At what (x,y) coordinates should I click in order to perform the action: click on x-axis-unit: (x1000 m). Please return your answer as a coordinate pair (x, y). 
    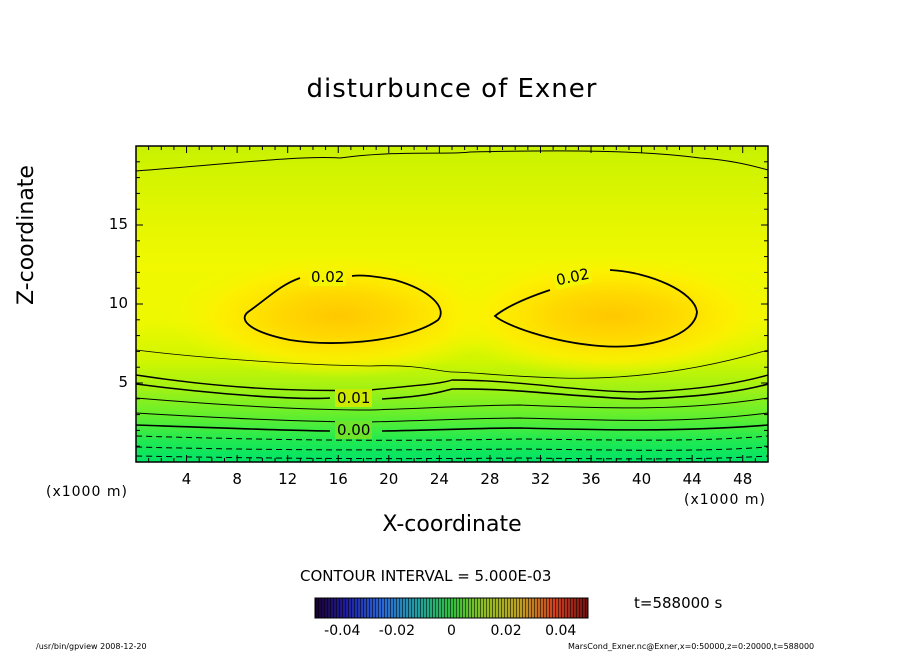
    Looking at the image, I should click on (725, 500).